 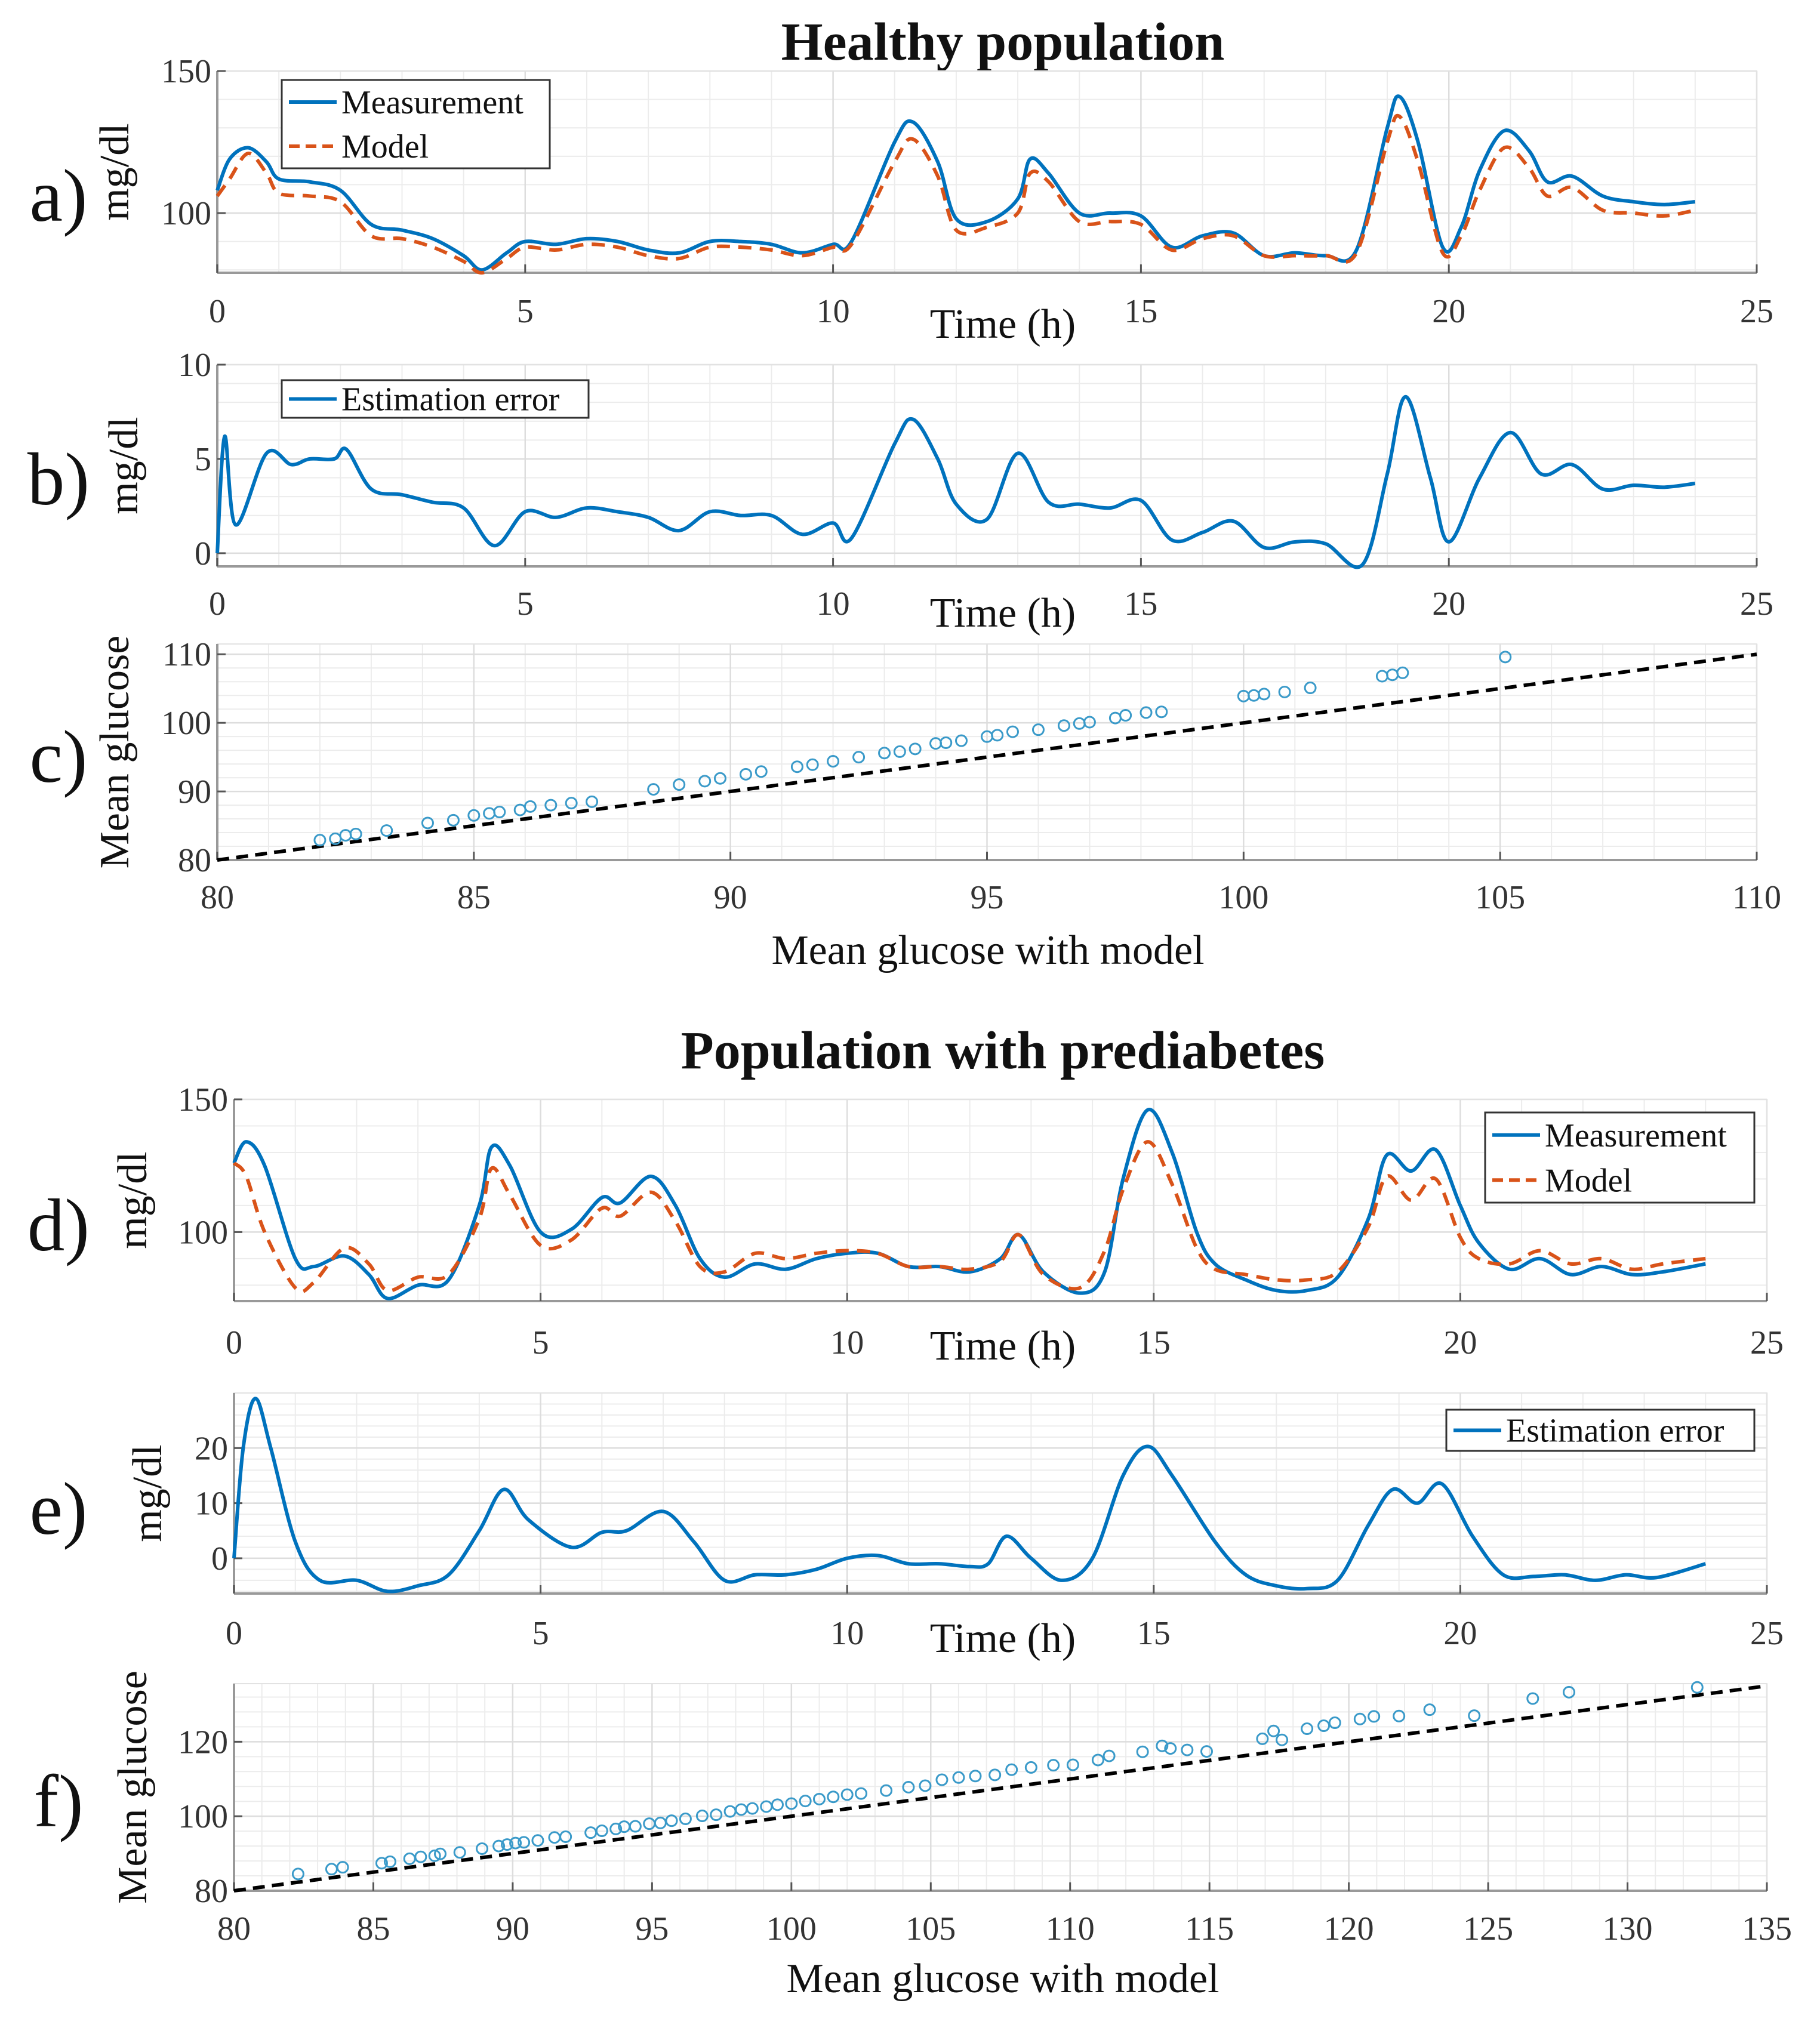 What do you see at coordinates (450, 399) in the screenshot?
I see `legend-entry: Estimation error` at bounding box center [450, 399].